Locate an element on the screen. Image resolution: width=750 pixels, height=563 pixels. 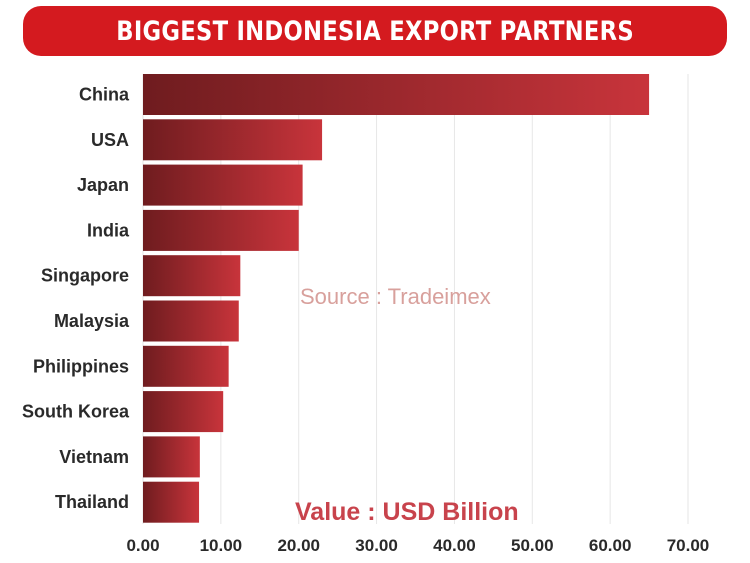
x-tick-label: 40.00 is located at coordinates (454, 545).